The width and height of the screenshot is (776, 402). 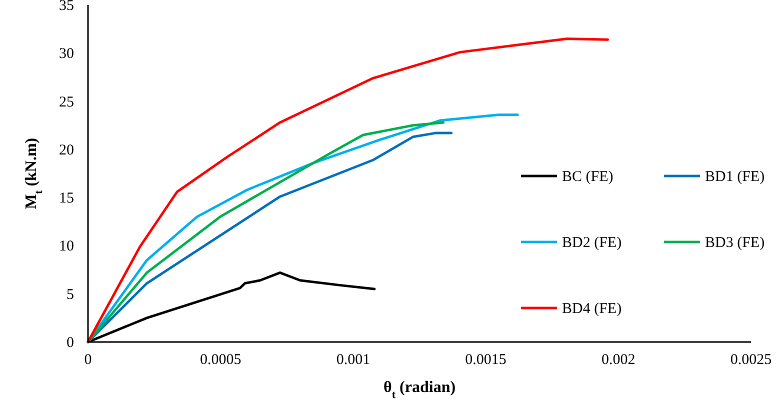 I want to click on legend-label: BD4 (FE), so click(x=592, y=309).